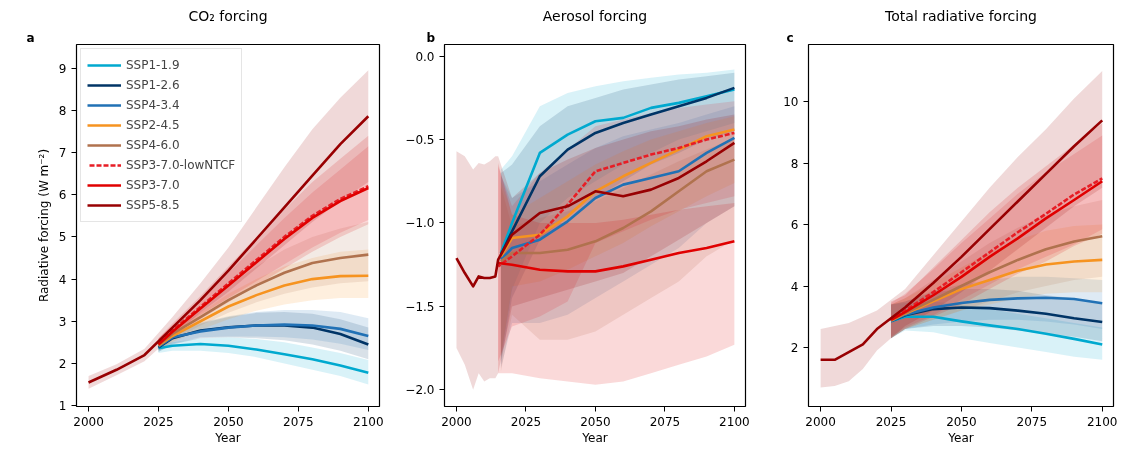  What do you see at coordinates (425, 56) in the screenshot?
I see `y-tick-label: 0.0` at bounding box center [425, 56].